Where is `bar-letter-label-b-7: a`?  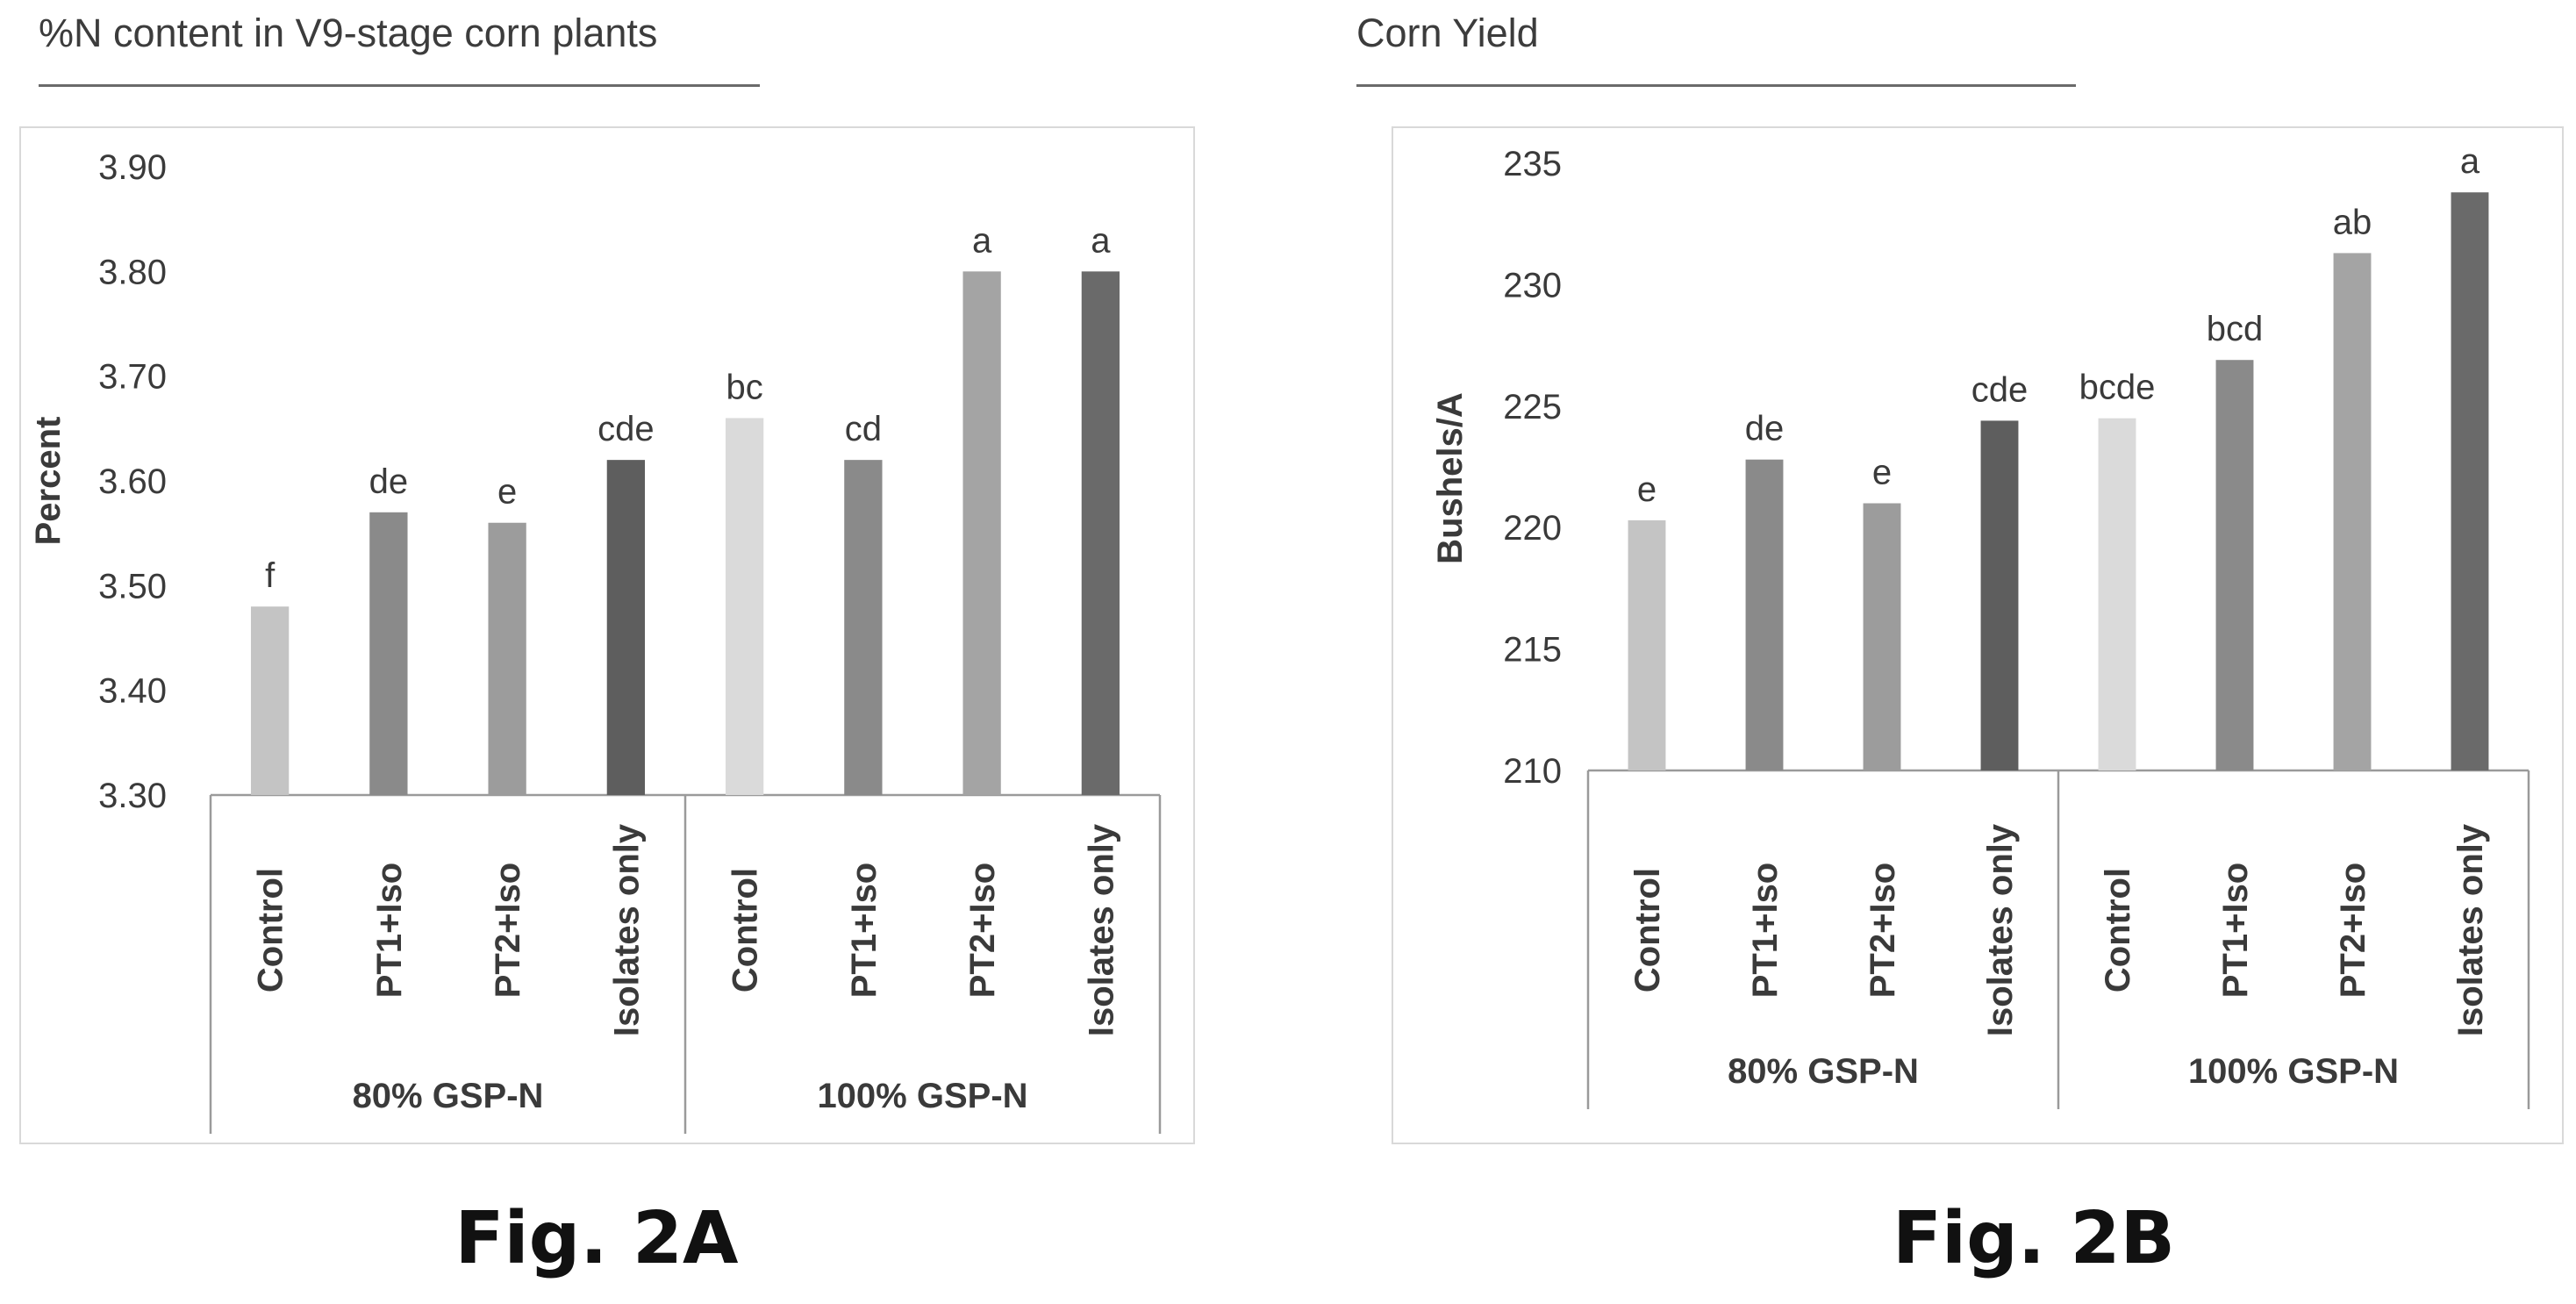
bar-letter-label-b-7: a is located at coordinates (2470, 161).